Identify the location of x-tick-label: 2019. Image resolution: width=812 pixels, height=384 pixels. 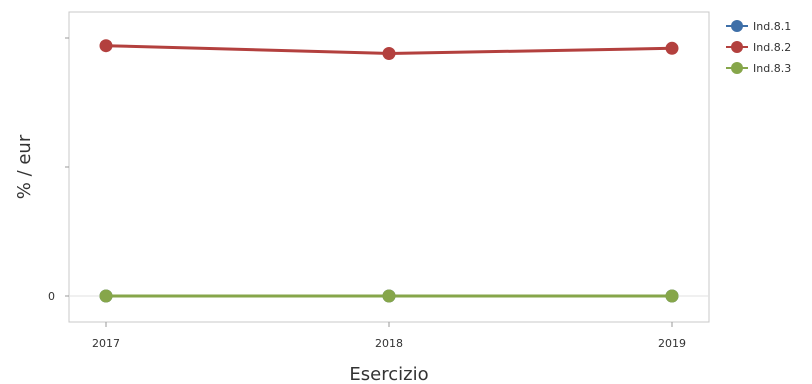
(672, 343).